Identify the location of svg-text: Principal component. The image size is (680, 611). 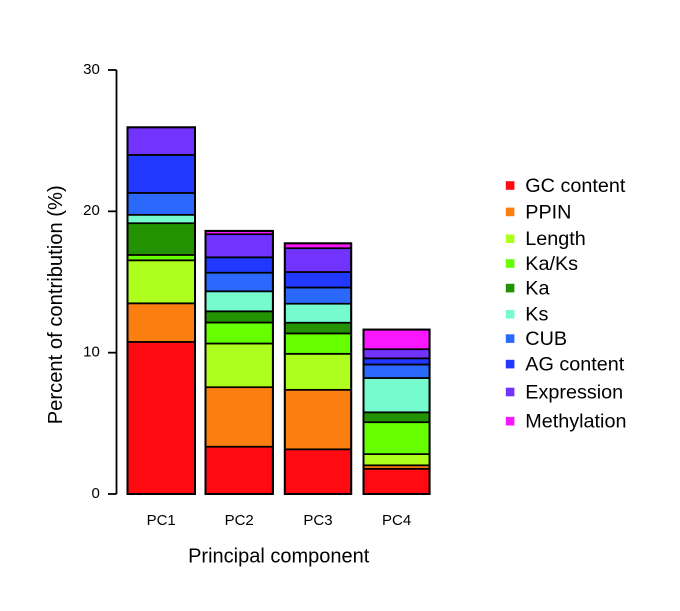
(279, 557).